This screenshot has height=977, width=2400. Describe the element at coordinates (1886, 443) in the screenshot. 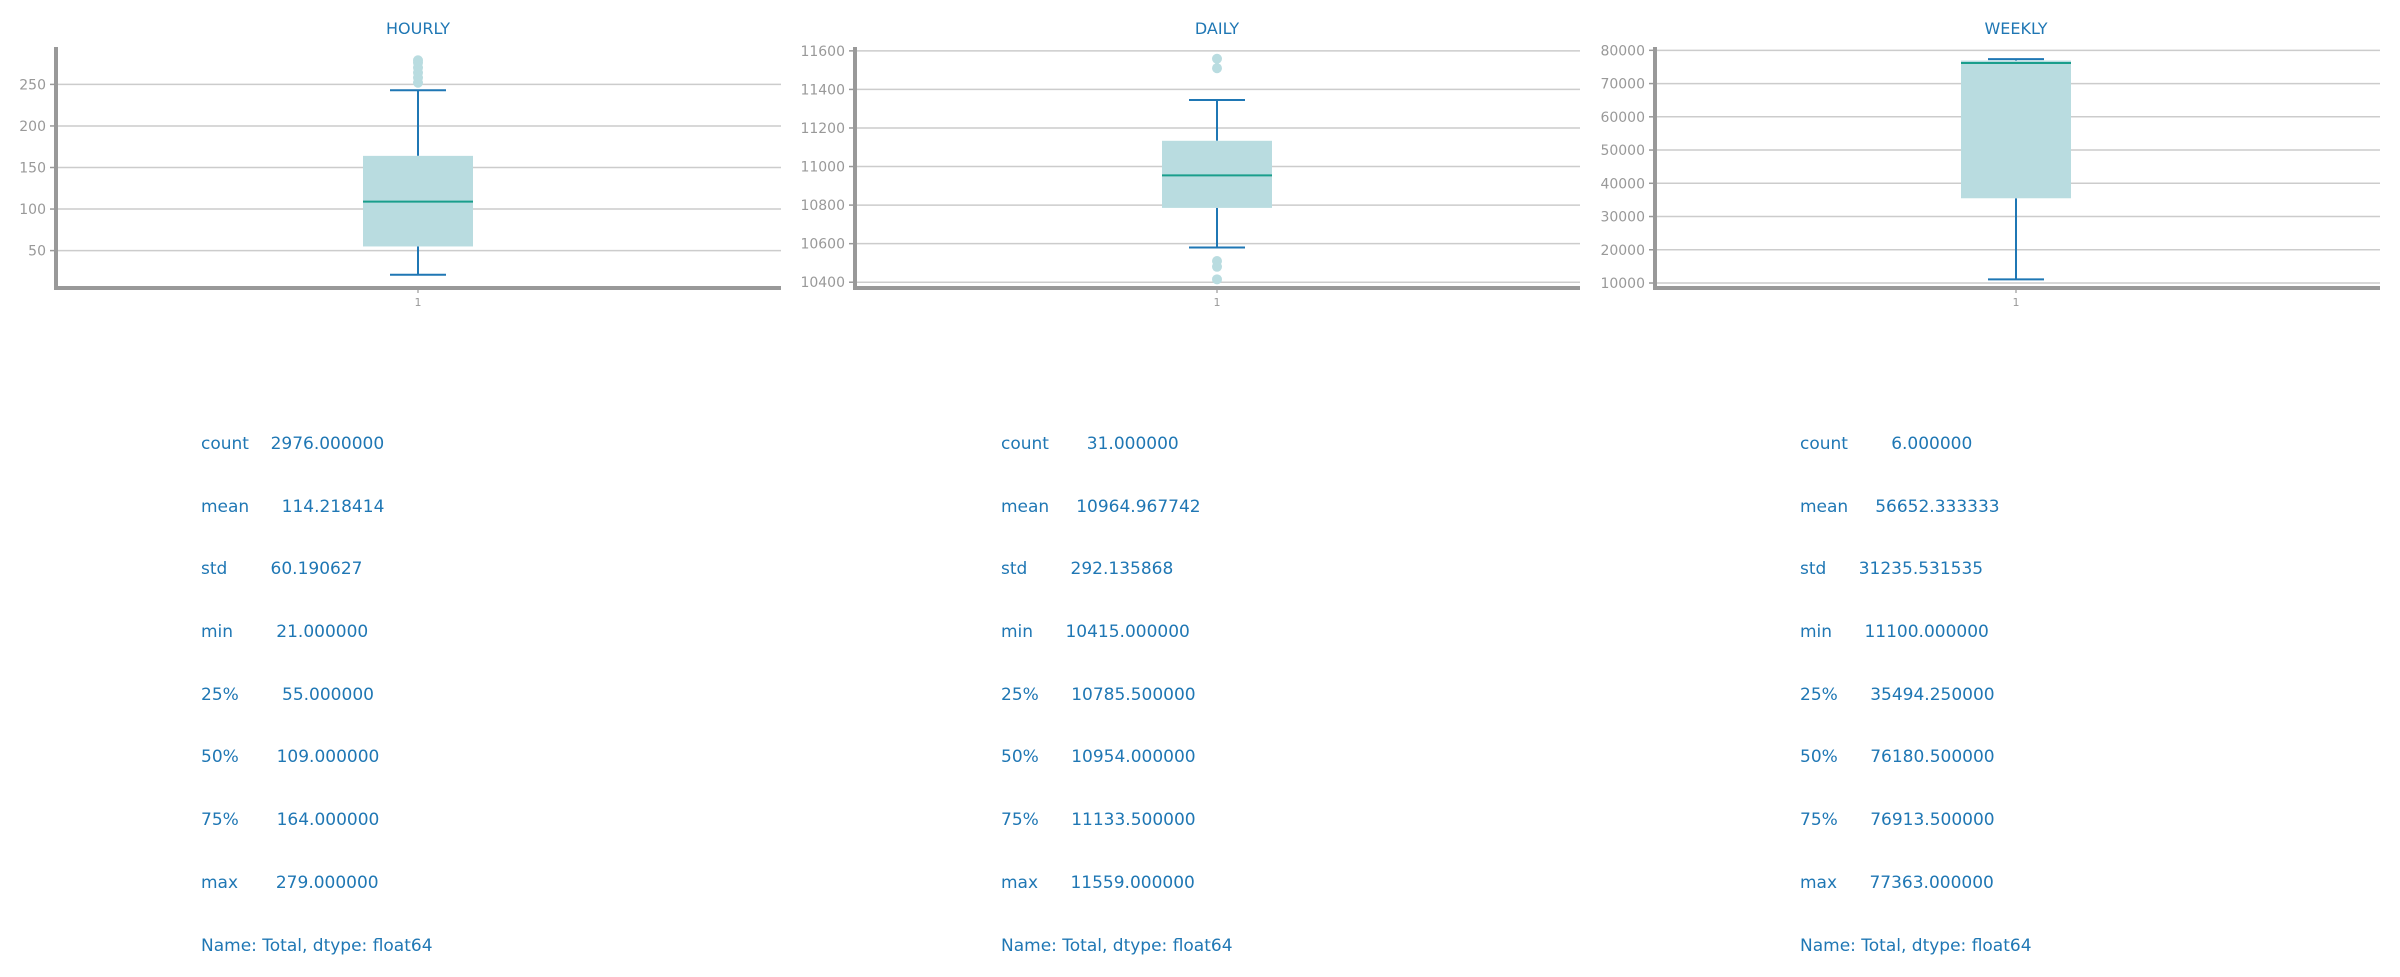

I see `stats-line: count 6.000000` at that location.